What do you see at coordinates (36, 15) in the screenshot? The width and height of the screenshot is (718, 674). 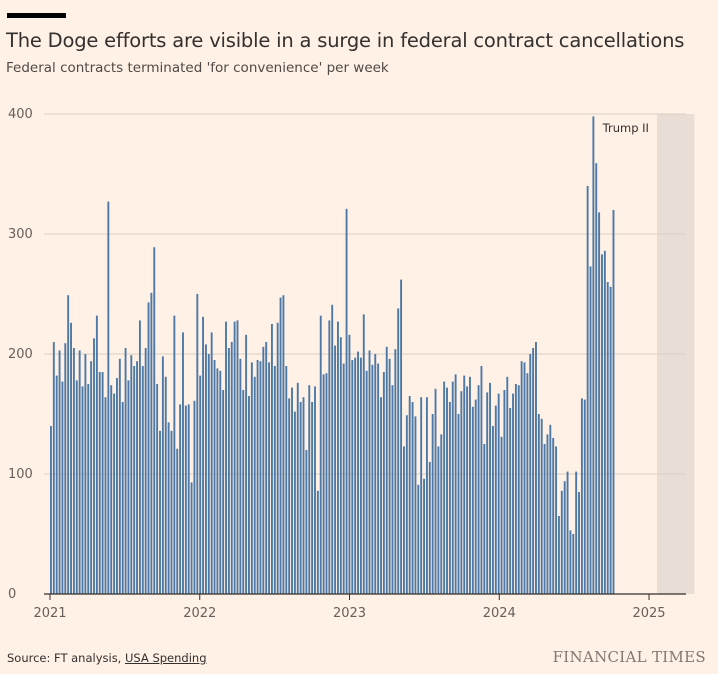 I see `ft-top-rule` at bounding box center [36, 15].